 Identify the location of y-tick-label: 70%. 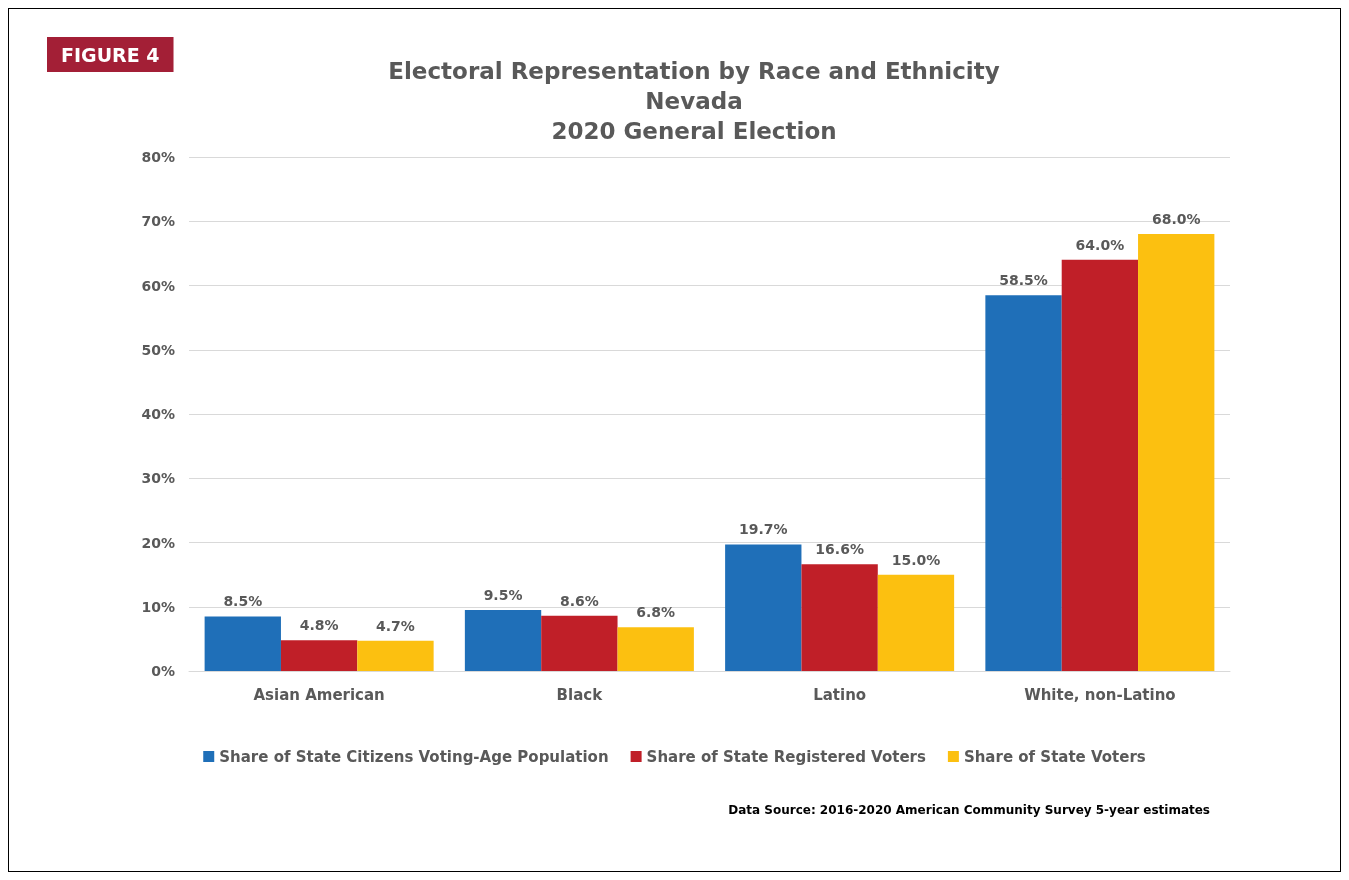
(158, 221).